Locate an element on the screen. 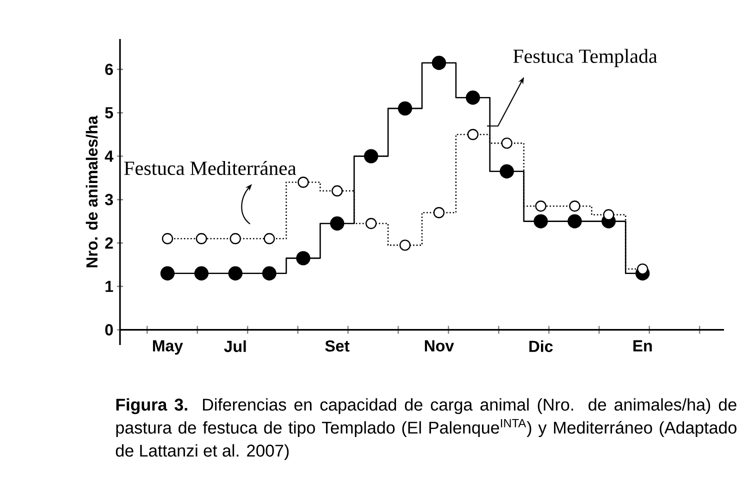 The width and height of the screenshot is (750, 482). x-tick-label: Set is located at coordinates (337, 346).